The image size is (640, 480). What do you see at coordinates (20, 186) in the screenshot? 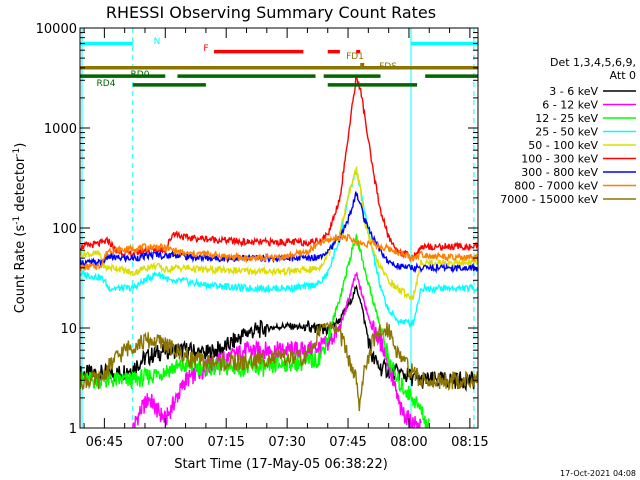
I see `y-axis-label-middle: detector` at bounding box center [20, 186].